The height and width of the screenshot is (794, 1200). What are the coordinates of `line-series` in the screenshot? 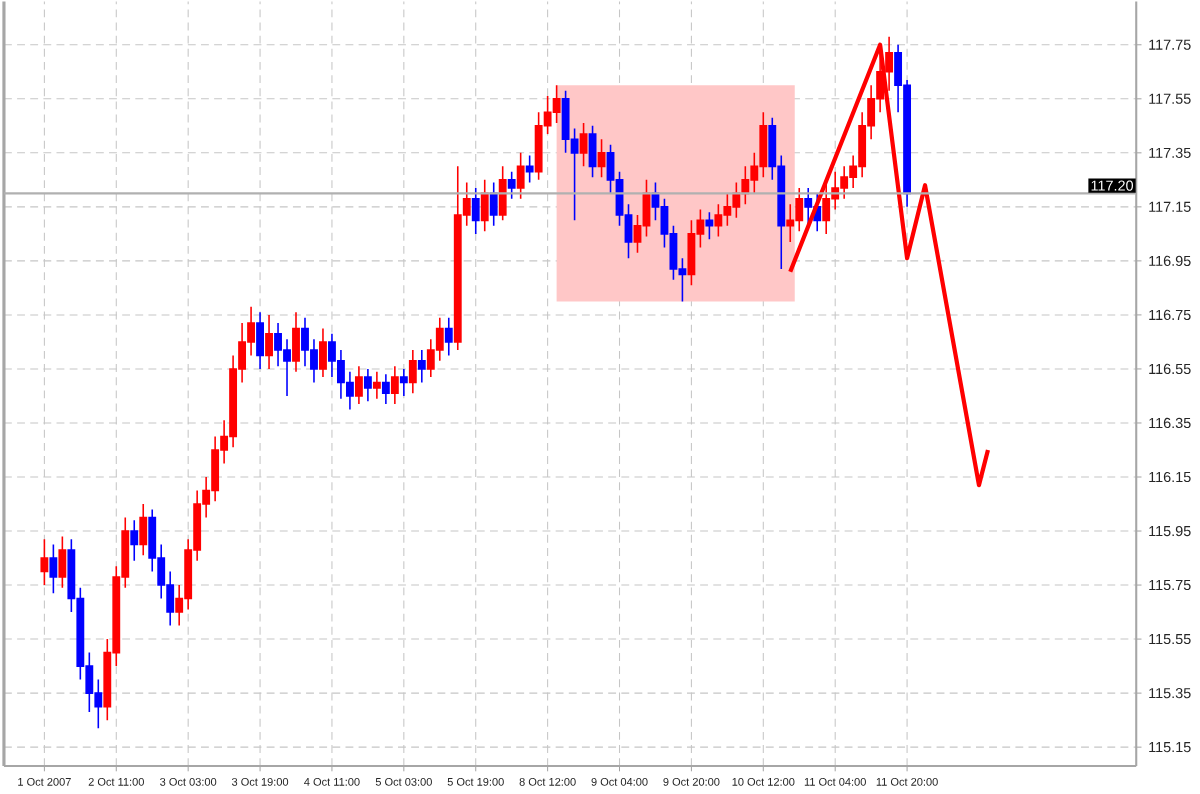 It's located at (889, 264).